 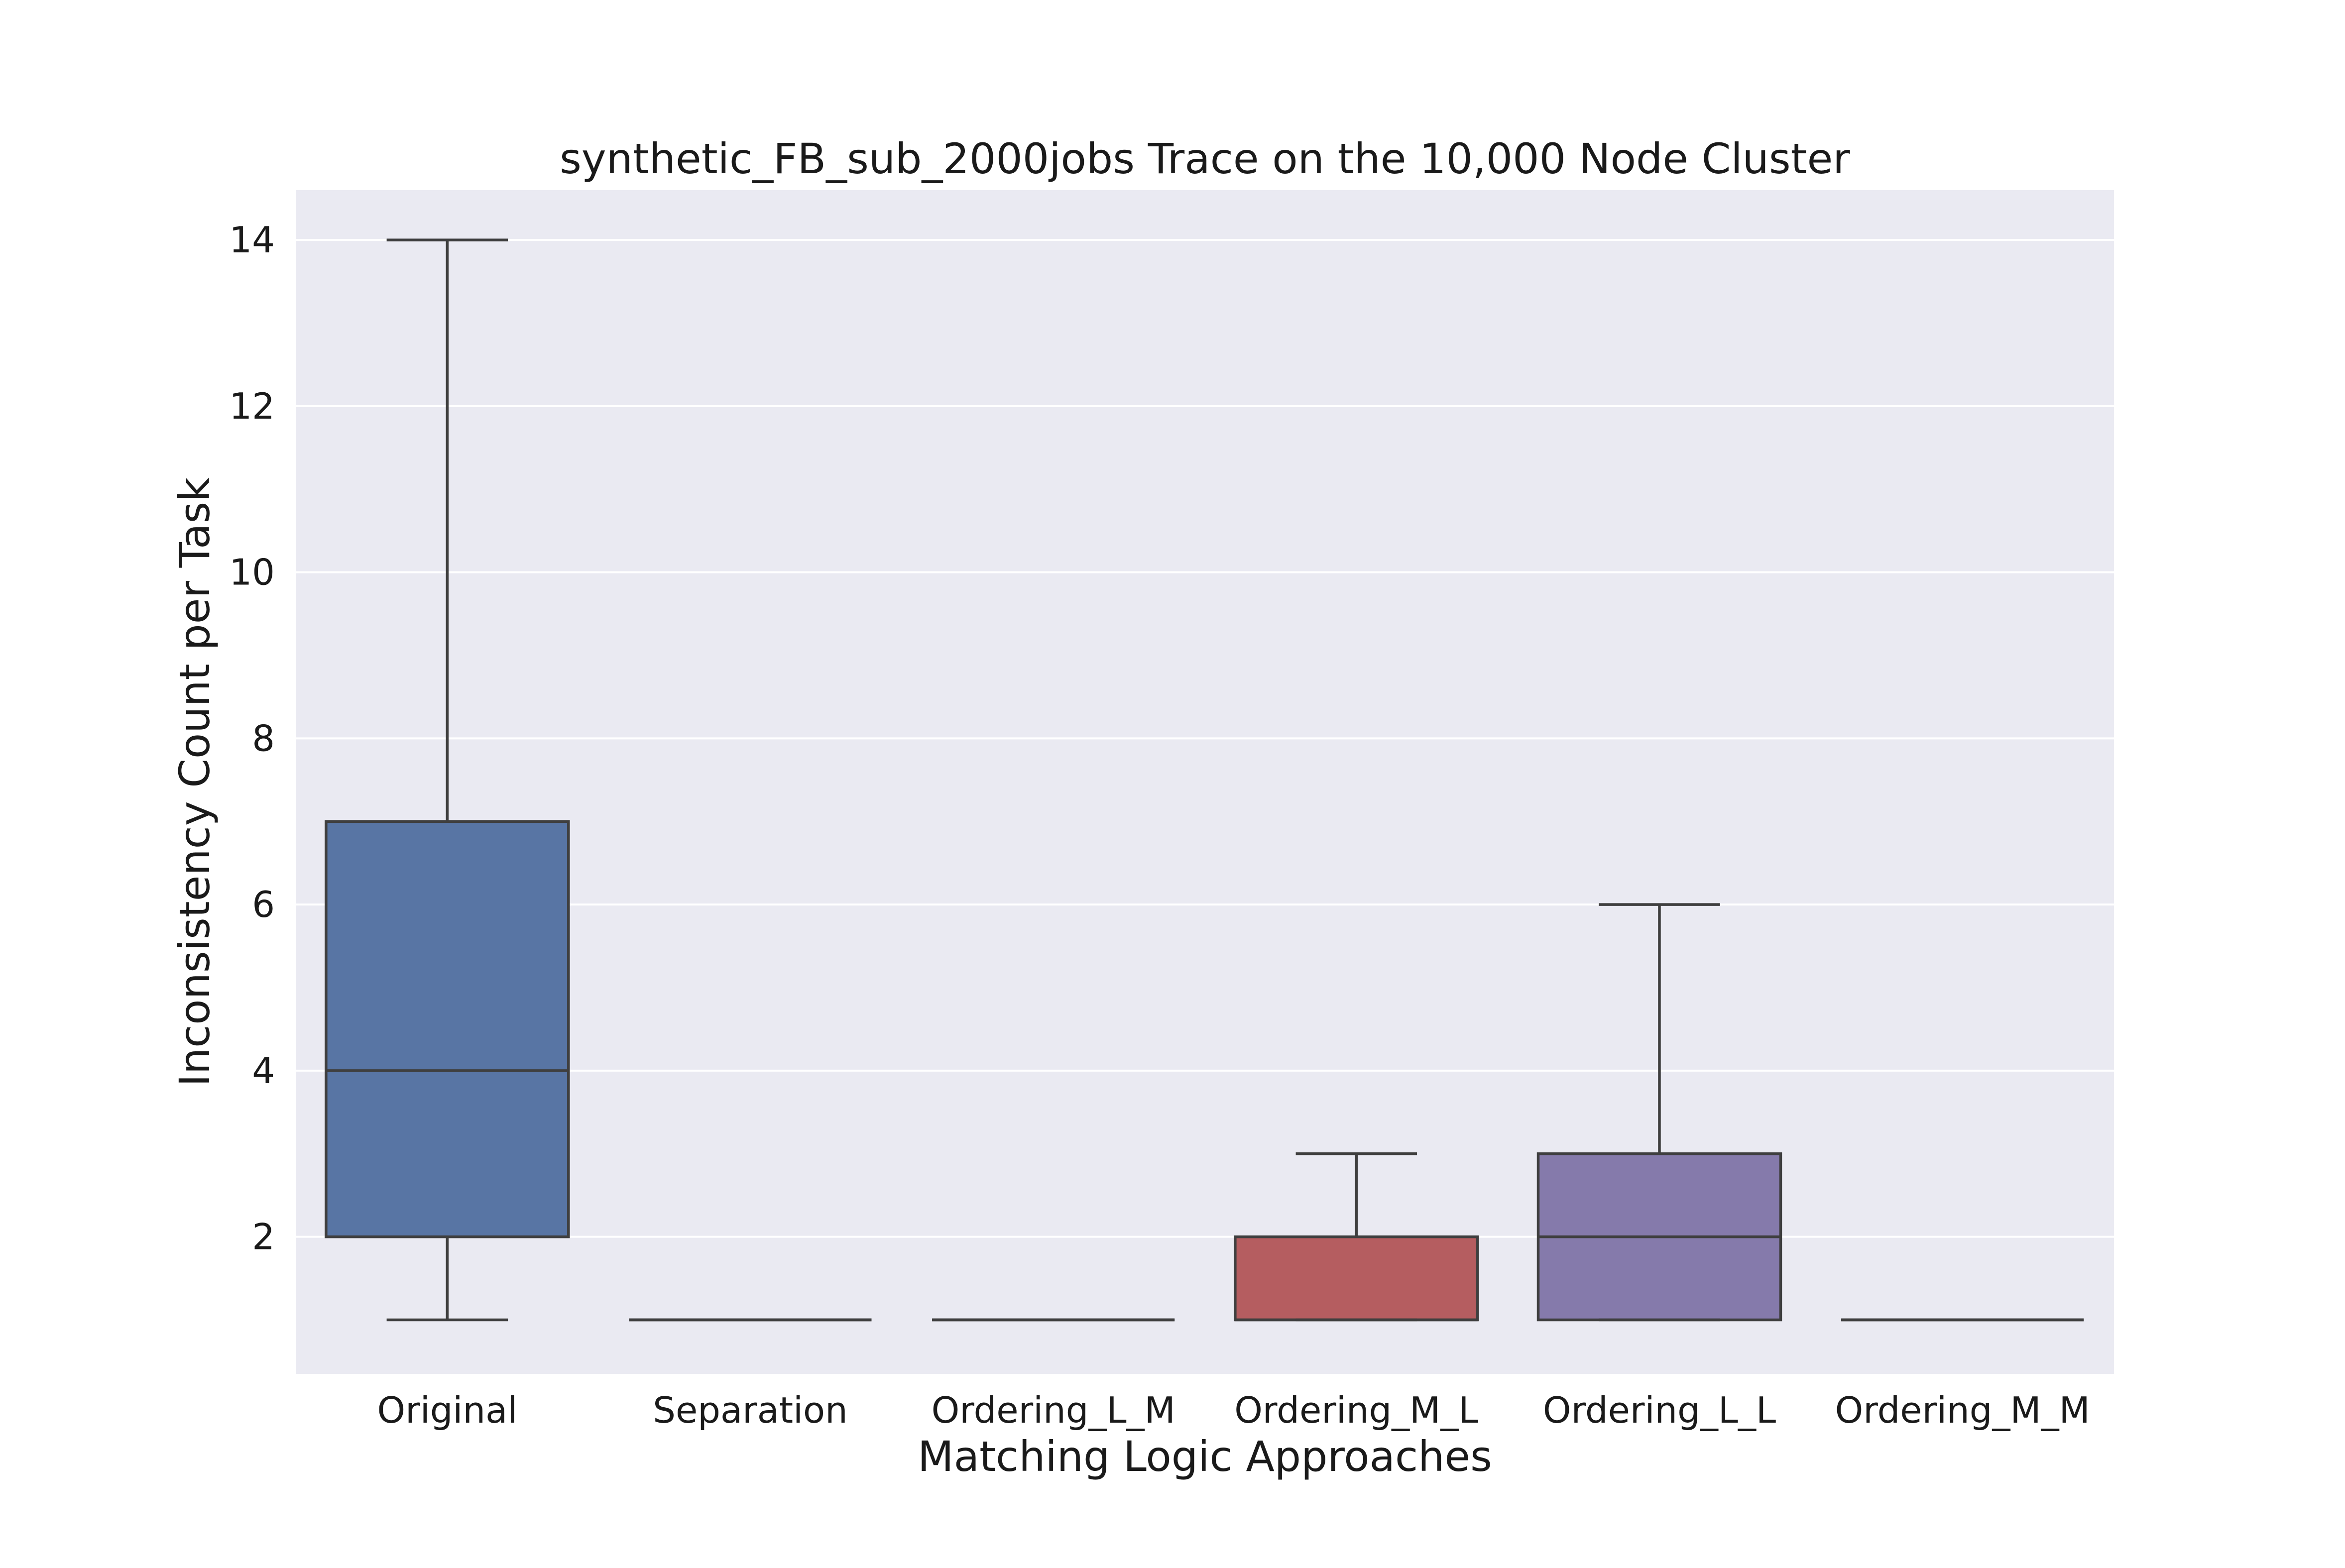 I want to click on y-tick-label: 12, so click(x=252, y=406).